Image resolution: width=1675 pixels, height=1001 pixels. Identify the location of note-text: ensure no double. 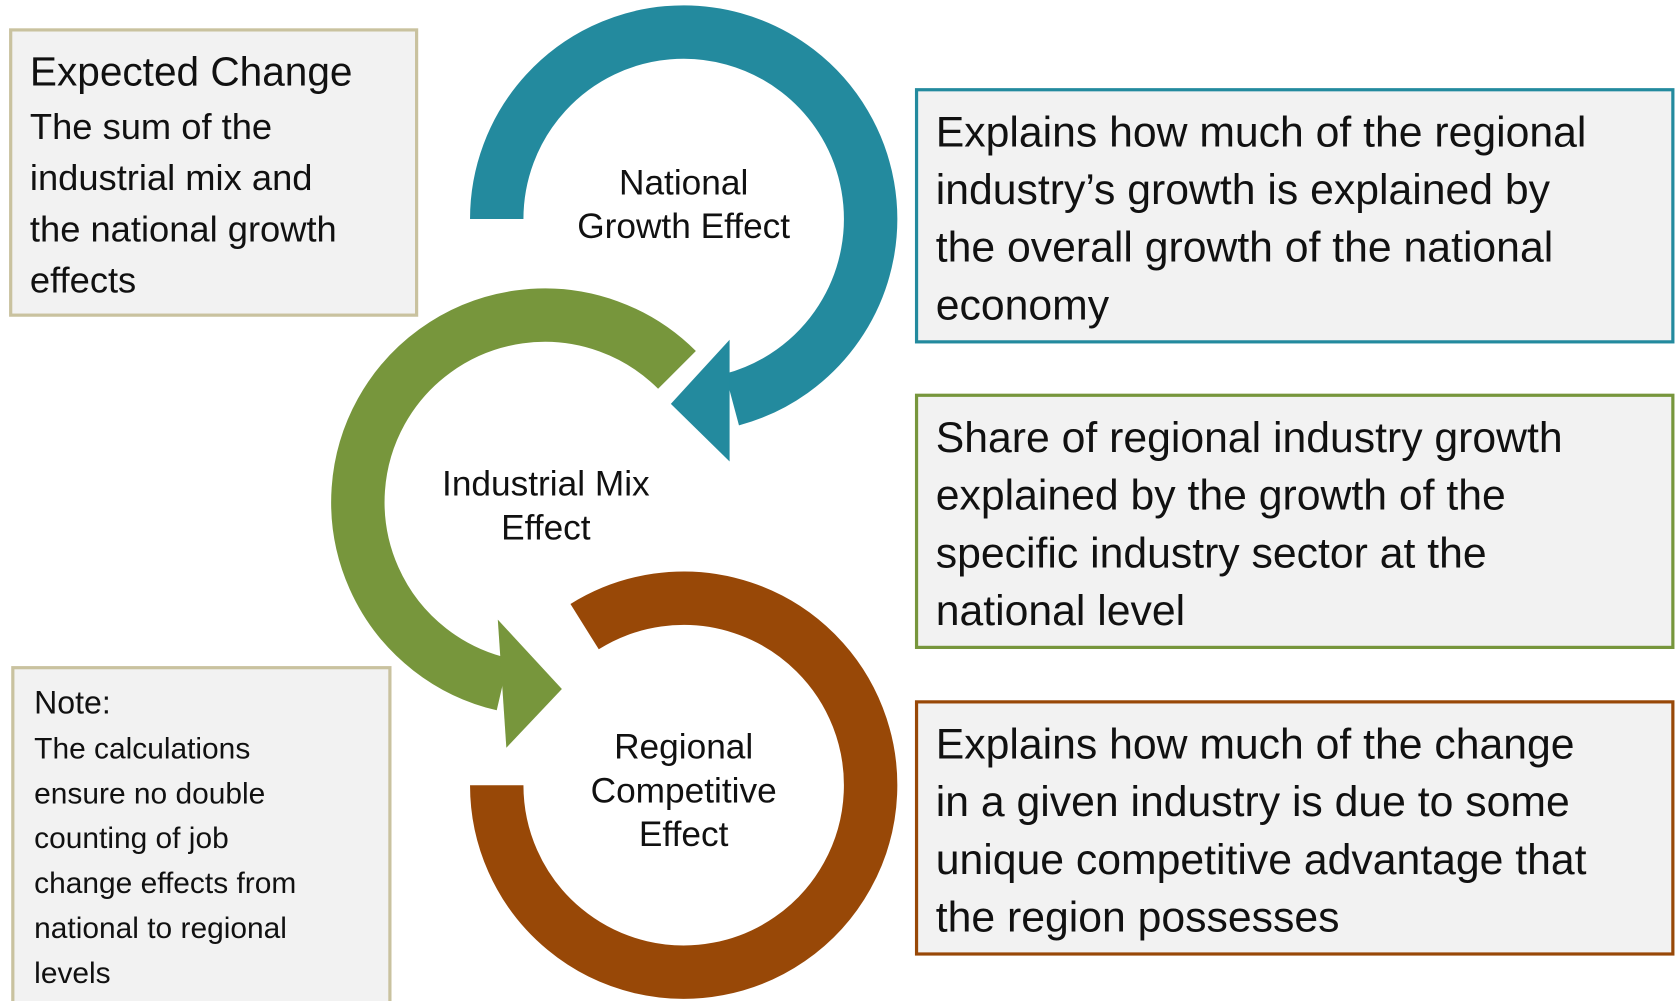
(149, 793).